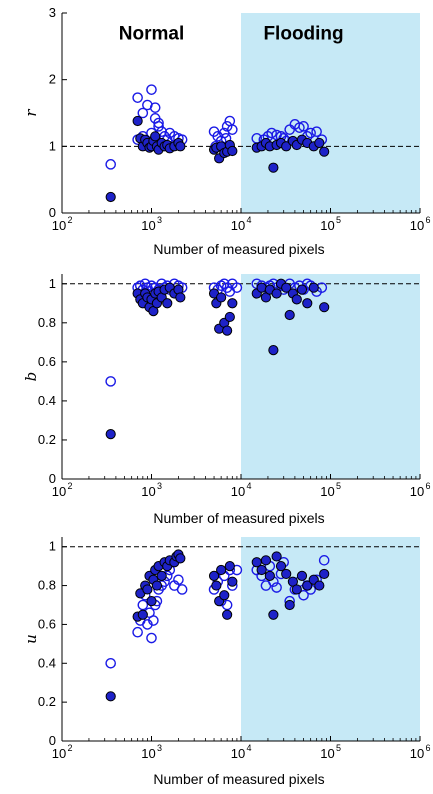 This screenshot has width=433, height=794. Describe the element at coordinates (151, 34) in the screenshot. I see `region-label: Normal` at that location.